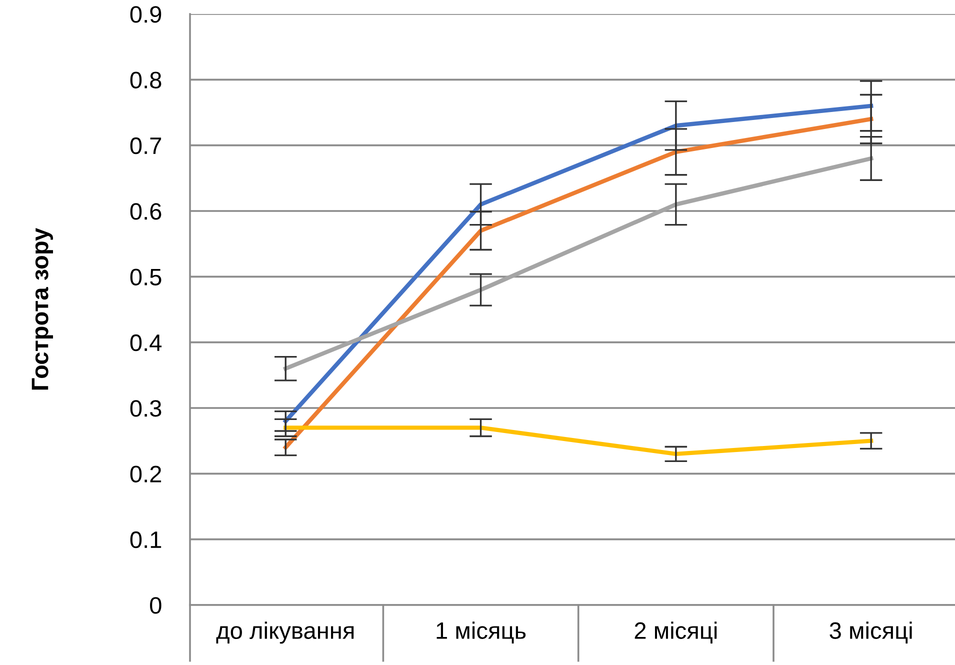 The width and height of the screenshot is (955, 665). What do you see at coordinates (871, 633) in the screenshot?
I see `x-tick-label: 3 місяці` at bounding box center [871, 633].